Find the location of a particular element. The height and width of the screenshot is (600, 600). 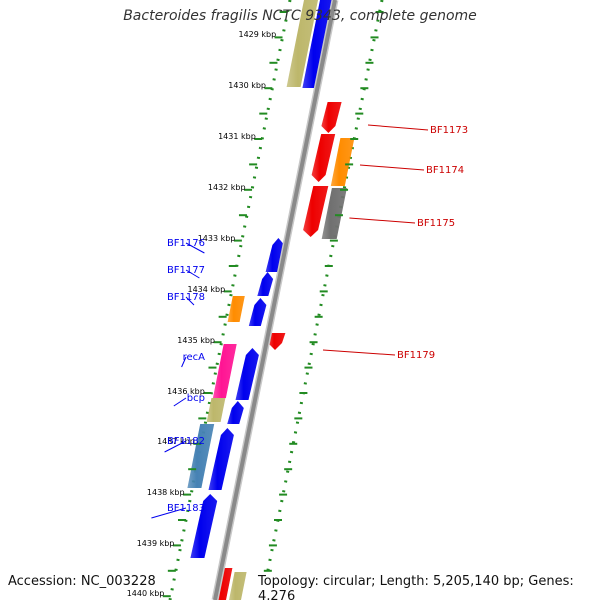

gene-label-left: bcp is located at coordinates (196, 398).